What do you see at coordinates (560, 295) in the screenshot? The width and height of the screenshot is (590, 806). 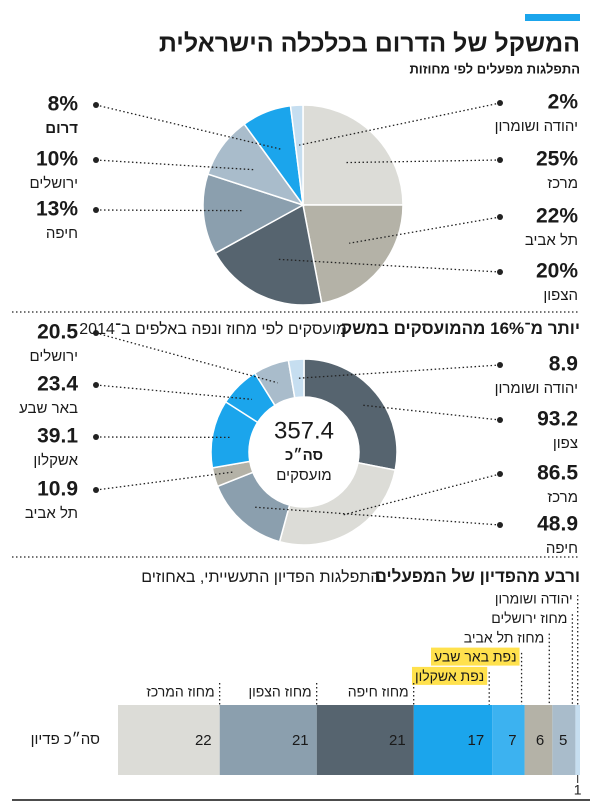 I see `category-label: הצפון` at bounding box center [560, 295].